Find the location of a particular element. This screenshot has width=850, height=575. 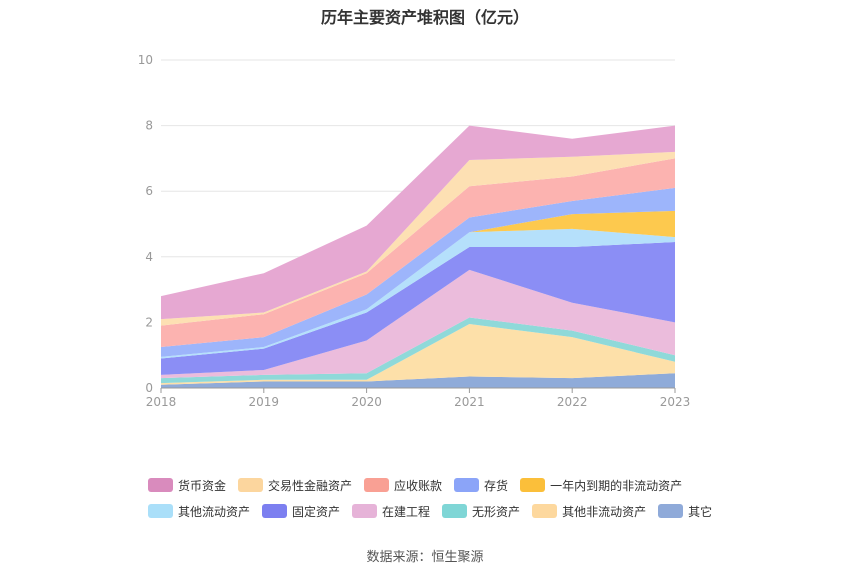

y-tick-label: 6 is located at coordinates (149, 191).